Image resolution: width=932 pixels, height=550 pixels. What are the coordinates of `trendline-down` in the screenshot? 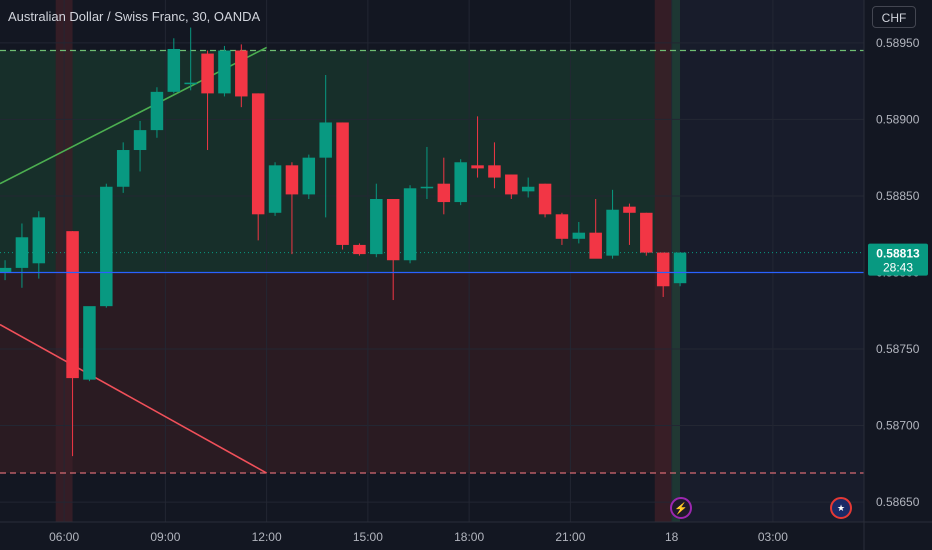 It's located at (134, 398).